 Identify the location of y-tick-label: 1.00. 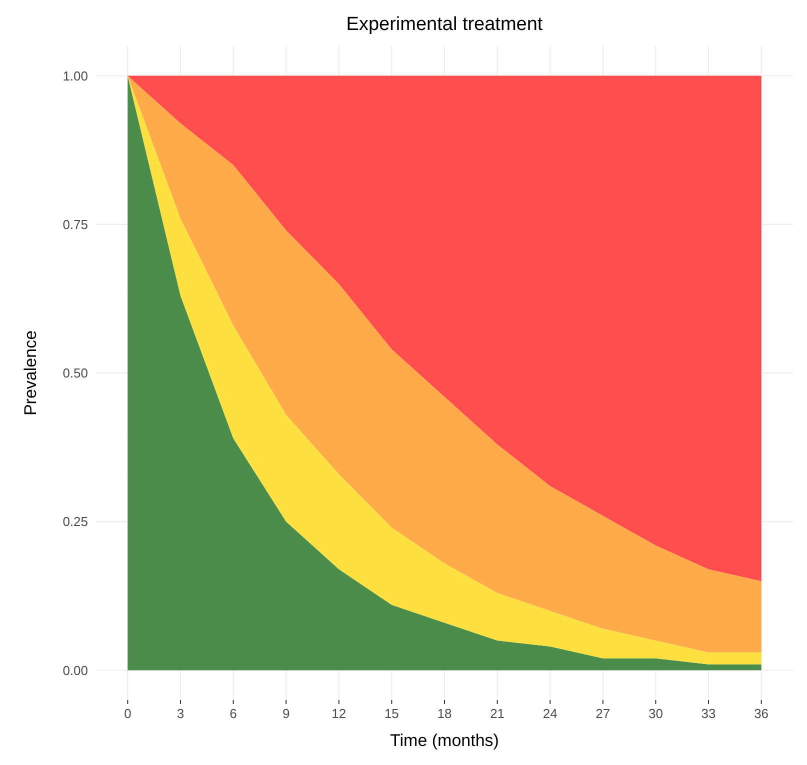
(75, 76).